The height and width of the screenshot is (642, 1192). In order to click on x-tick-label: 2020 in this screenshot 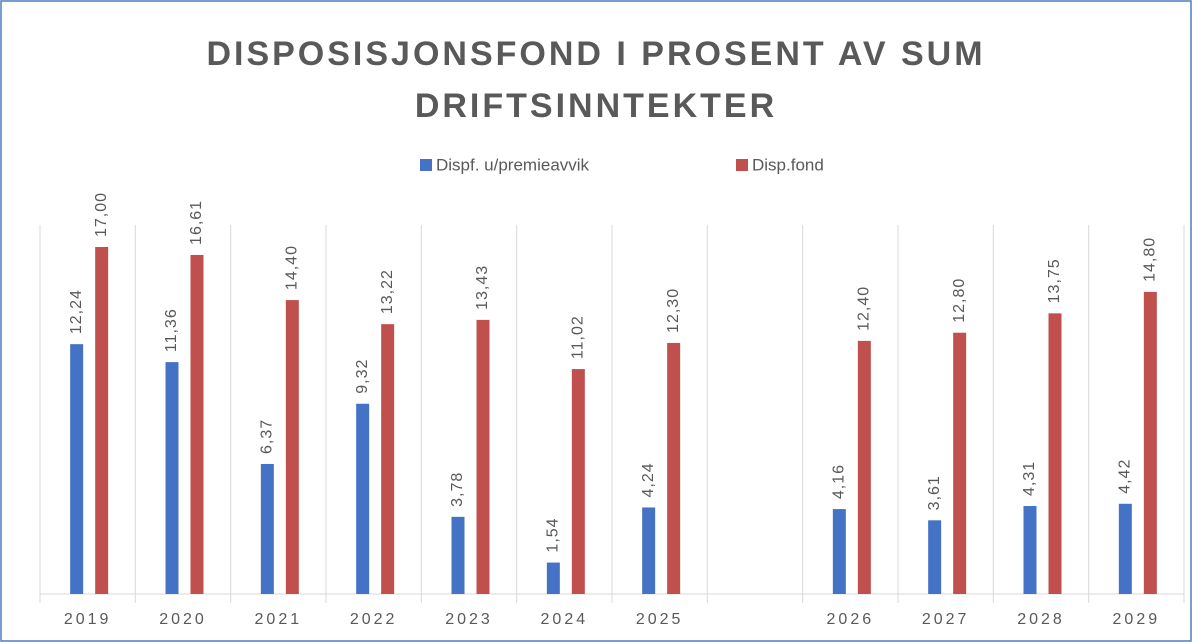, I will do `click(183, 619)`.